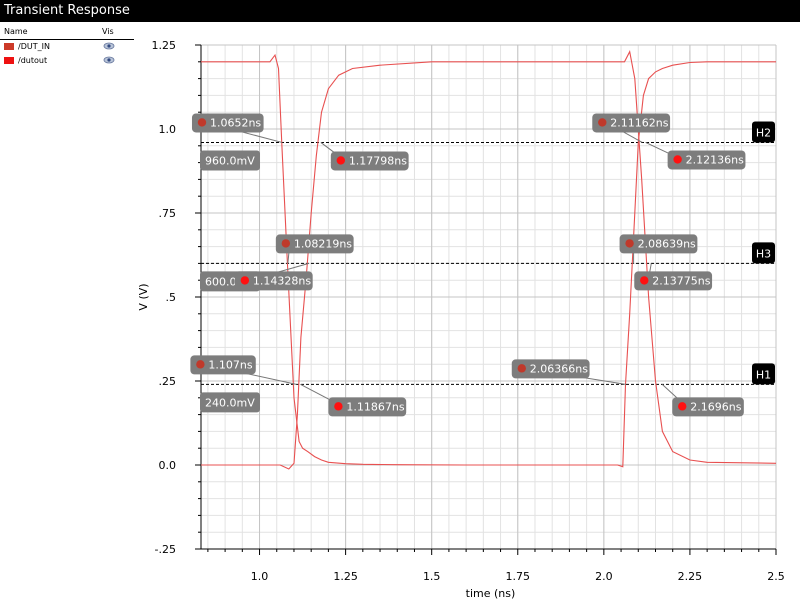 Image resolution: width=800 pixels, height=600 pixels. I want to click on marker-label: 1.0652ns, so click(235, 122).